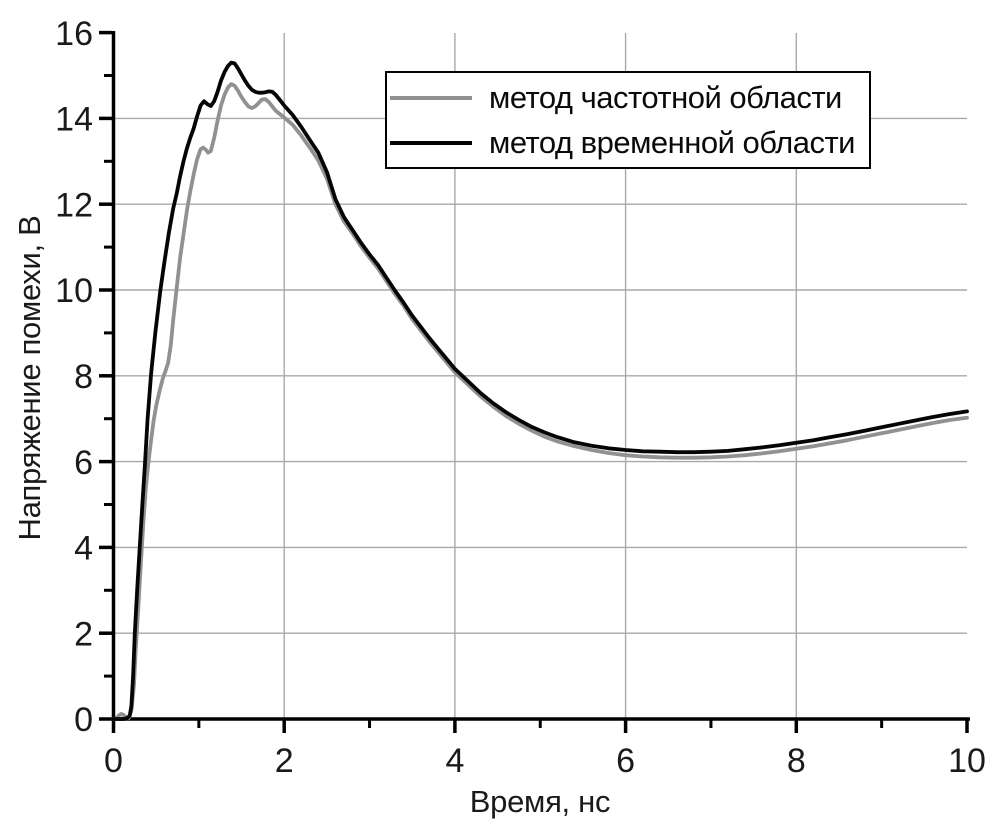 This screenshot has height=823, width=991. Describe the element at coordinates (540, 801) in the screenshot. I see `x-axis-title: Время, нс` at that location.